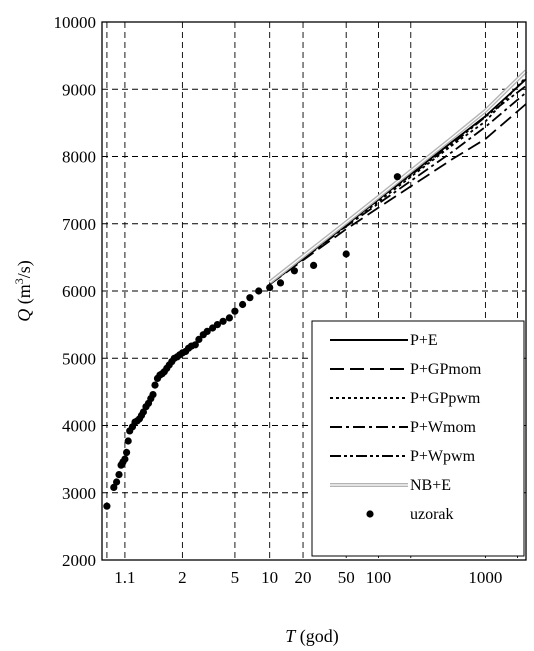 Image resolution: width=534 pixels, height=651 pixels. I want to click on y-tick-label: 8000, so click(79, 157).